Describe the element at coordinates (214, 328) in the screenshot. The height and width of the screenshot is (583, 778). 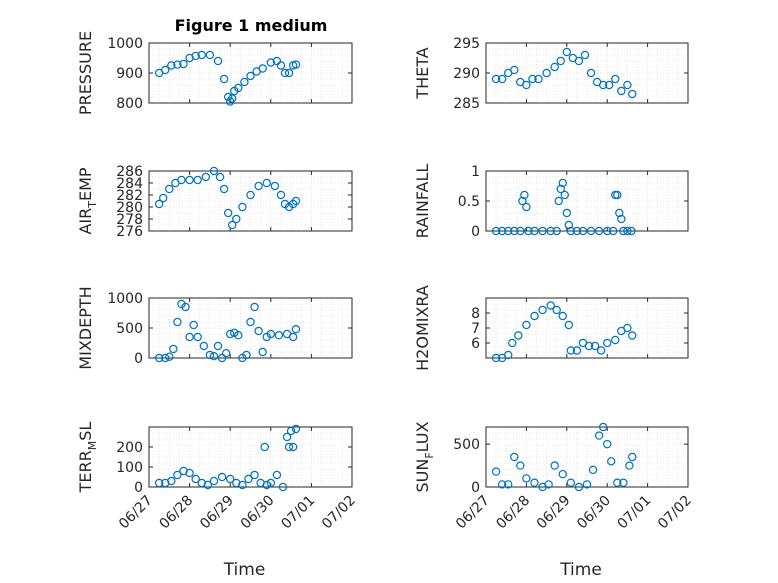
I see `subplot-mixdepth: 0 500 1000 MIXDEPTH` at that location.